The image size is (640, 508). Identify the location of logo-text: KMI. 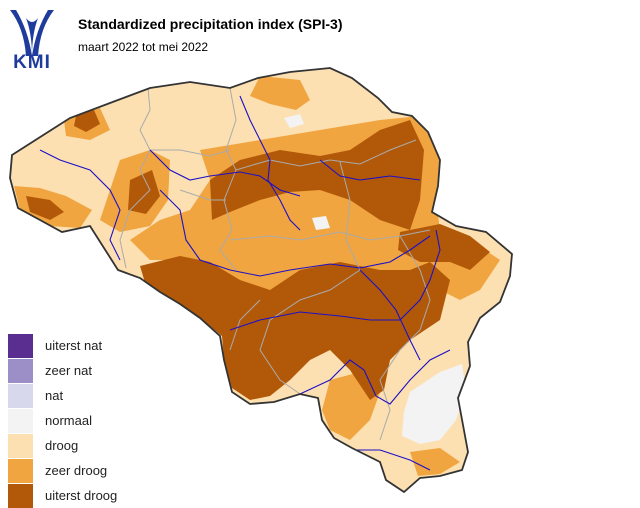
(32, 62).